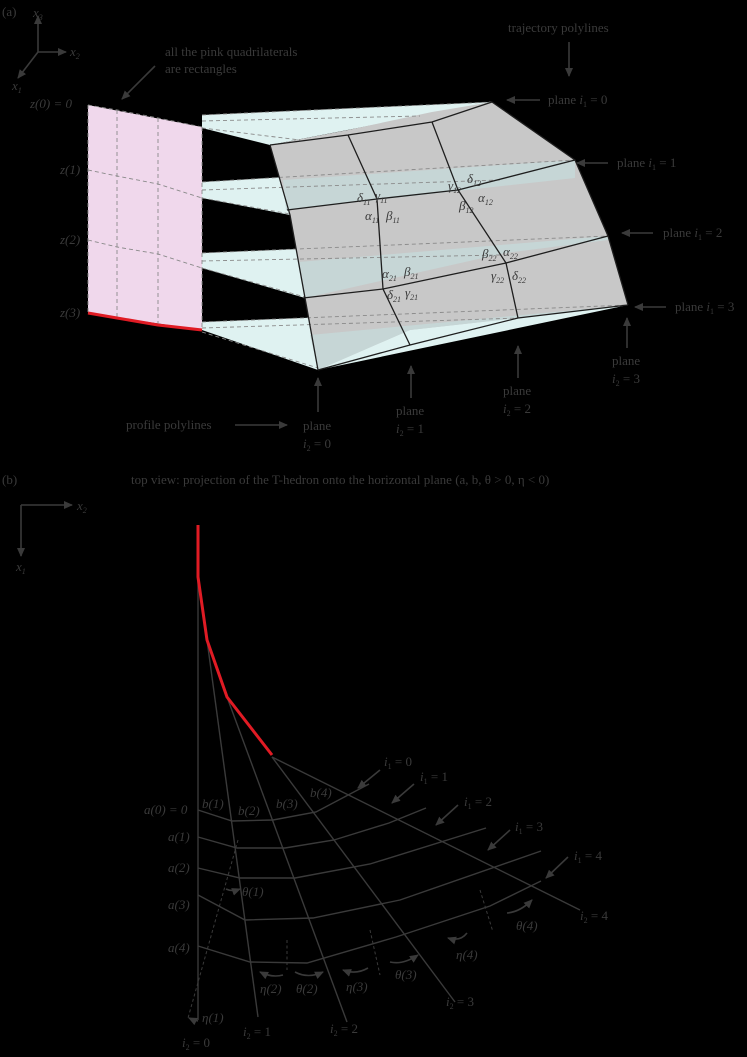 This screenshot has width=747, height=1057. Describe the element at coordinates (231, 51) in the screenshot. I see `annotation-pink-line1: all the pink quadrilaterals` at that location.